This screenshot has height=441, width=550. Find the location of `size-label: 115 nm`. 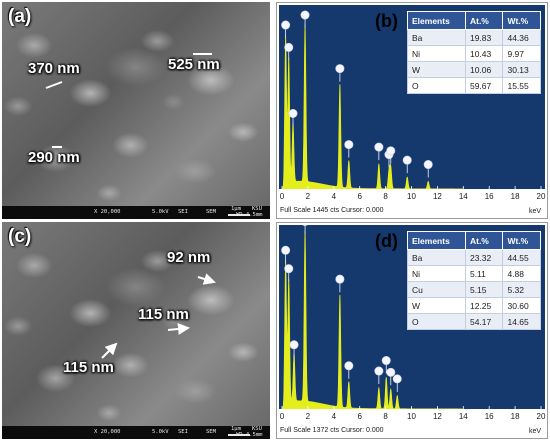

size-label: 115 nm is located at coordinates (163, 314).